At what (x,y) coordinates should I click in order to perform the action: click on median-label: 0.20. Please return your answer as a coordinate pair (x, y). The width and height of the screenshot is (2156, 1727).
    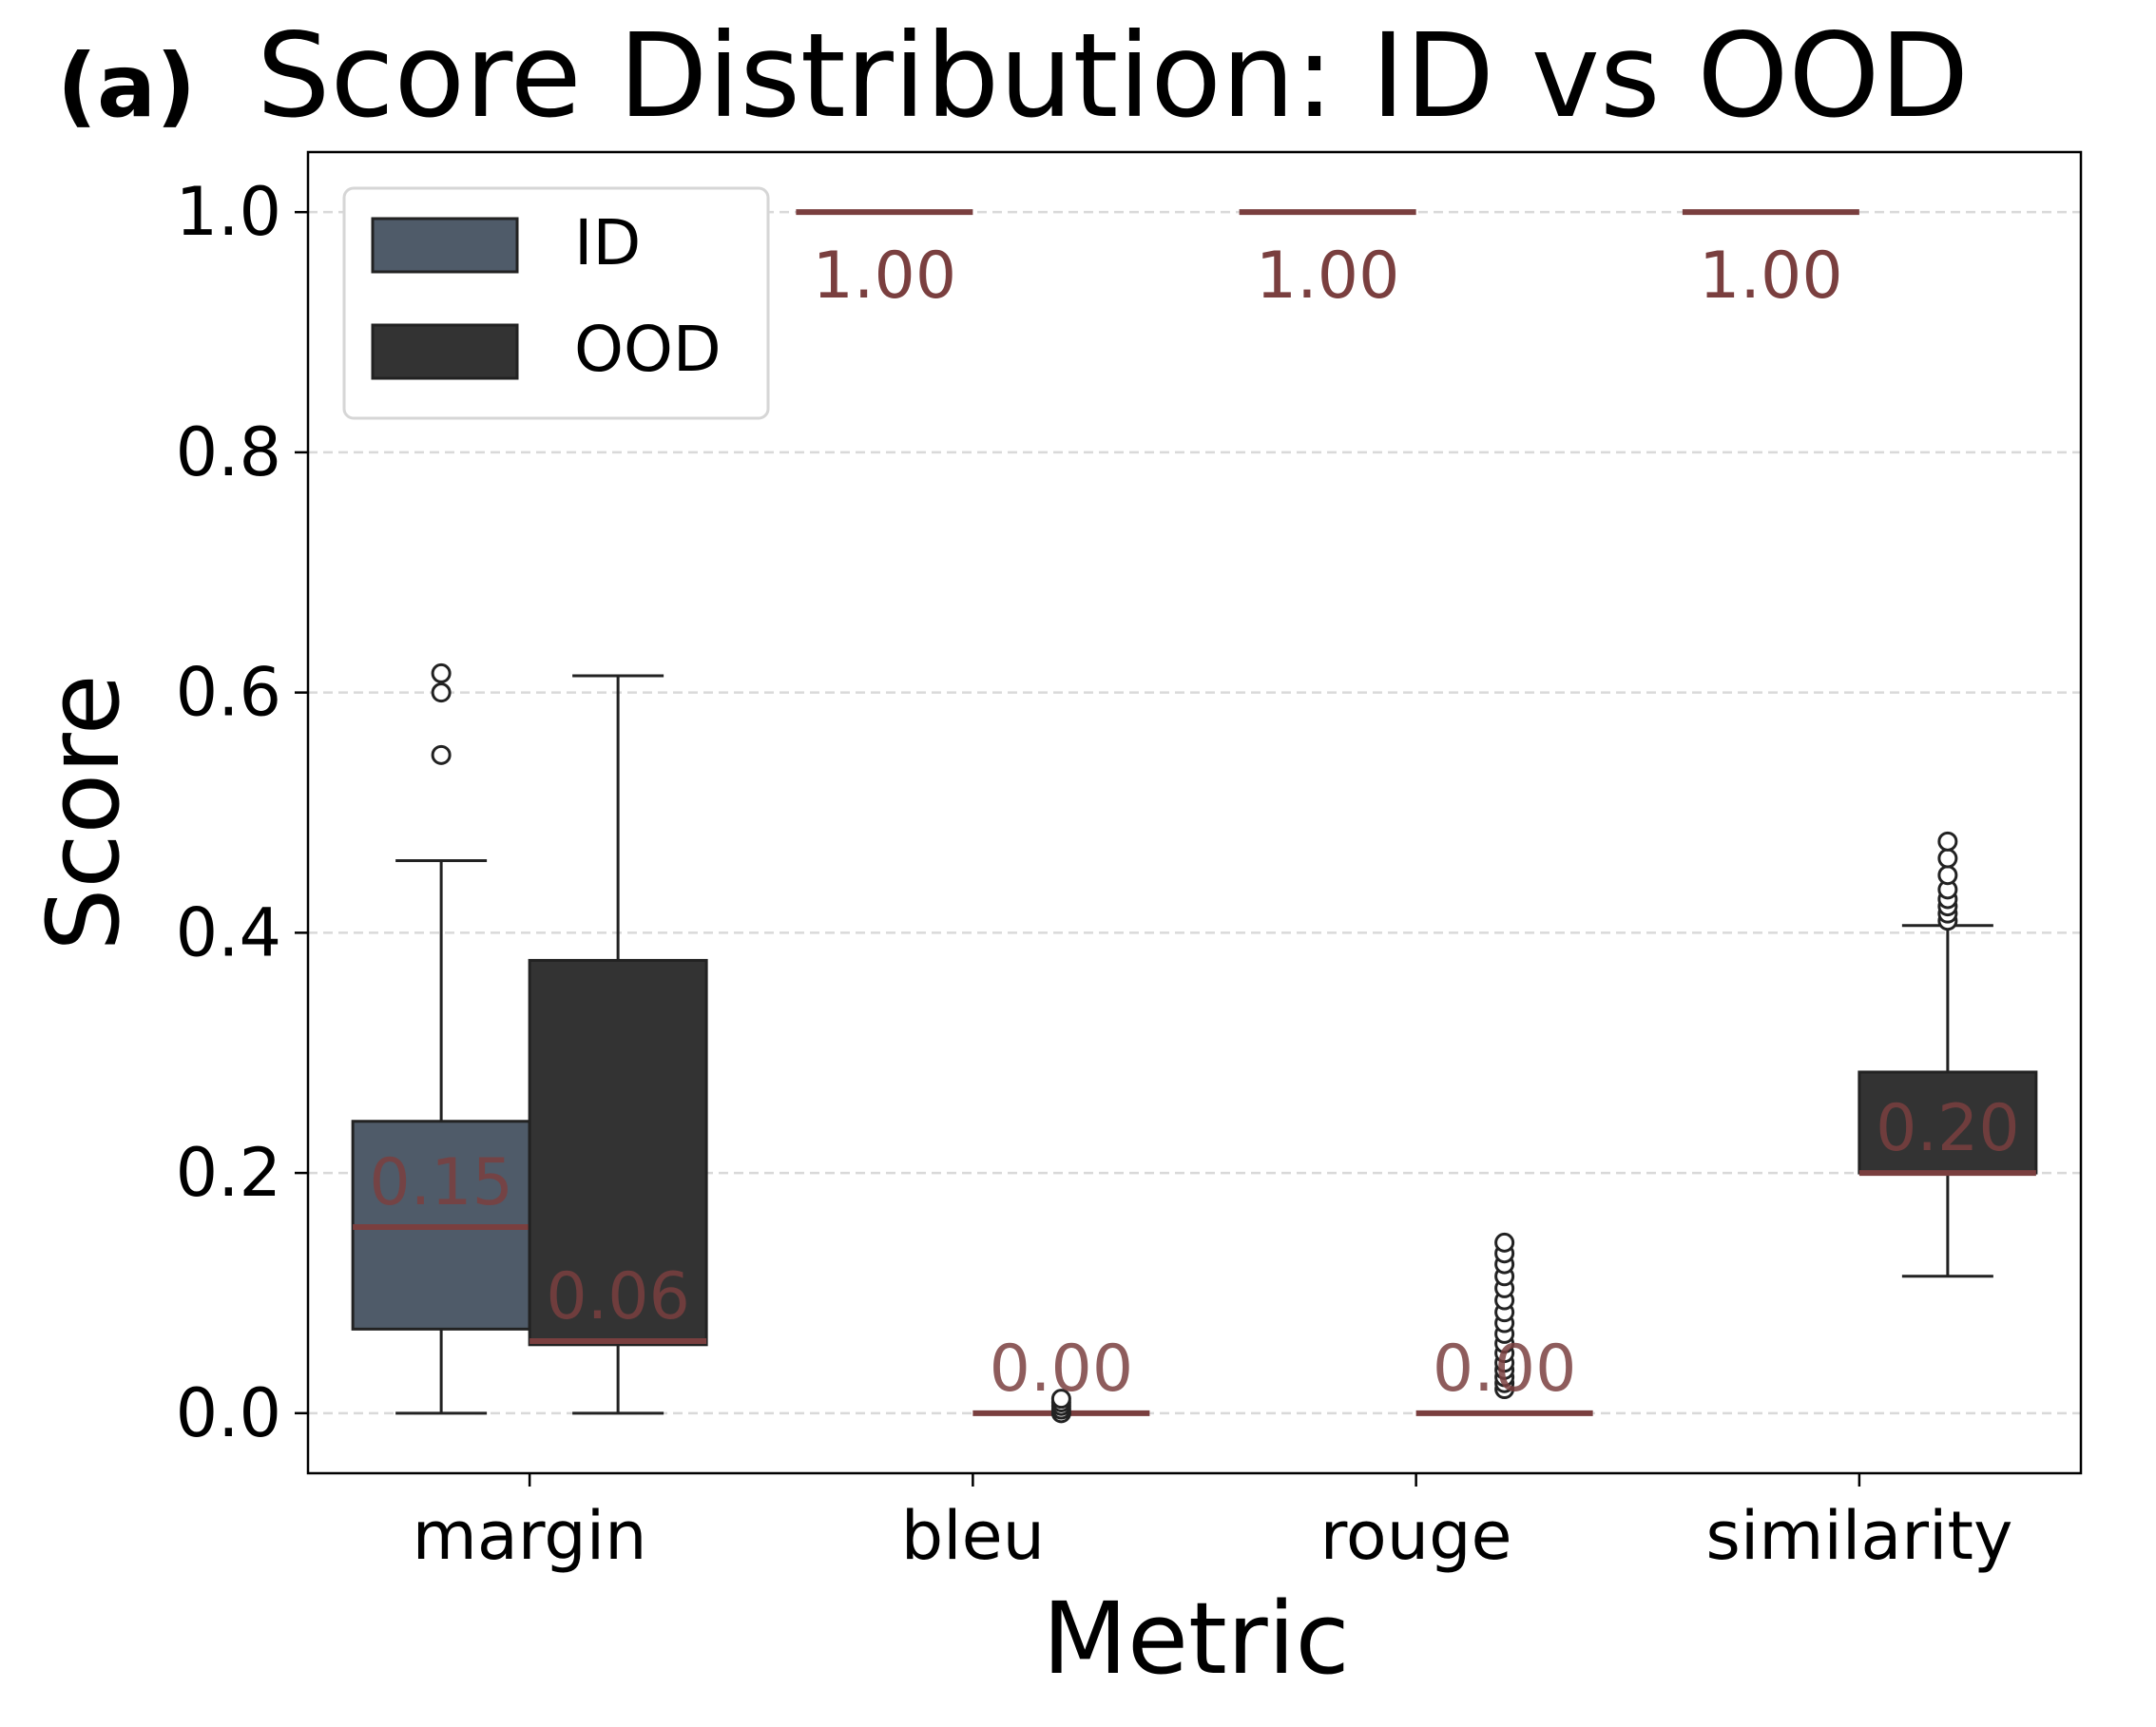
    Looking at the image, I should click on (1947, 1128).